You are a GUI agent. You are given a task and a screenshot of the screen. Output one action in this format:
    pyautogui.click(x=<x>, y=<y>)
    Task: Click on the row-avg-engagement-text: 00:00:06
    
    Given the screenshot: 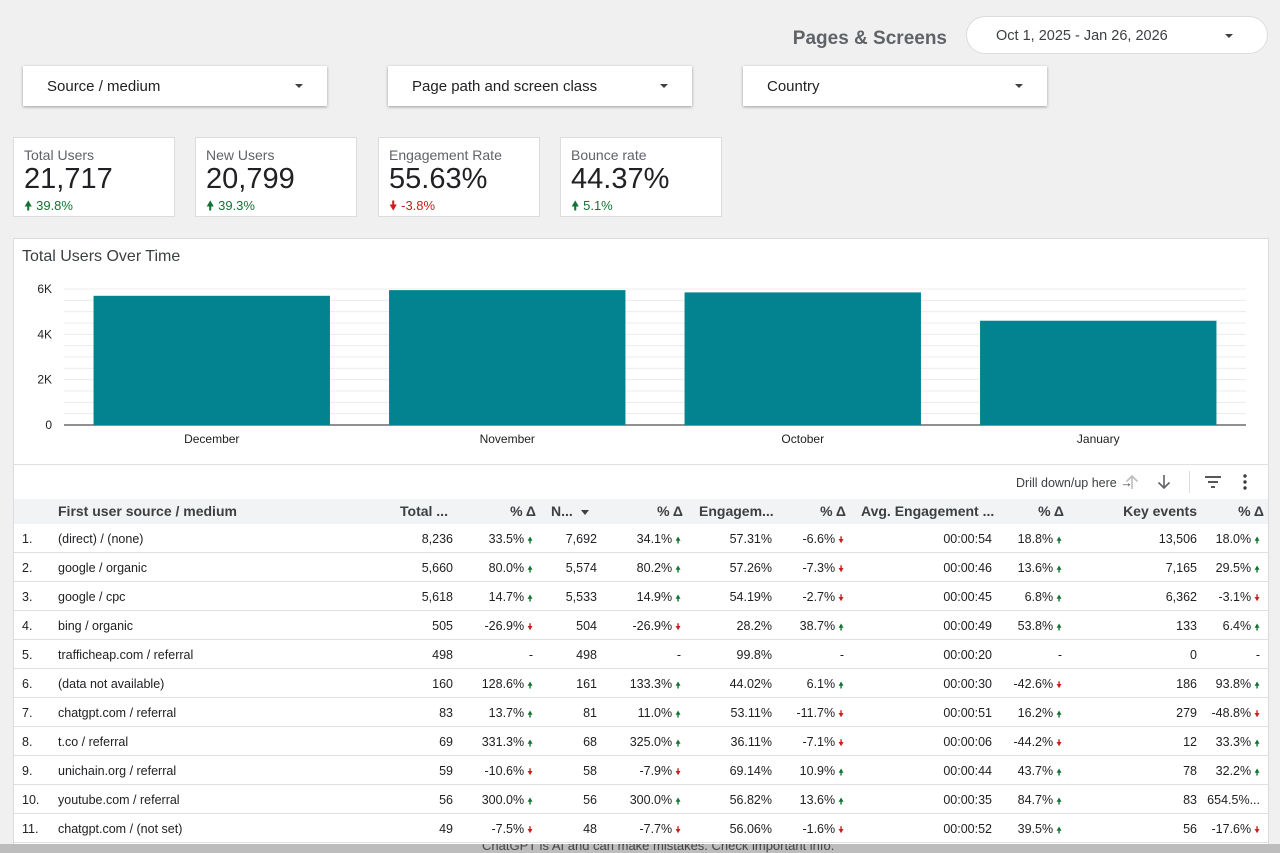 What is the action you would take?
    pyautogui.click(x=967, y=742)
    